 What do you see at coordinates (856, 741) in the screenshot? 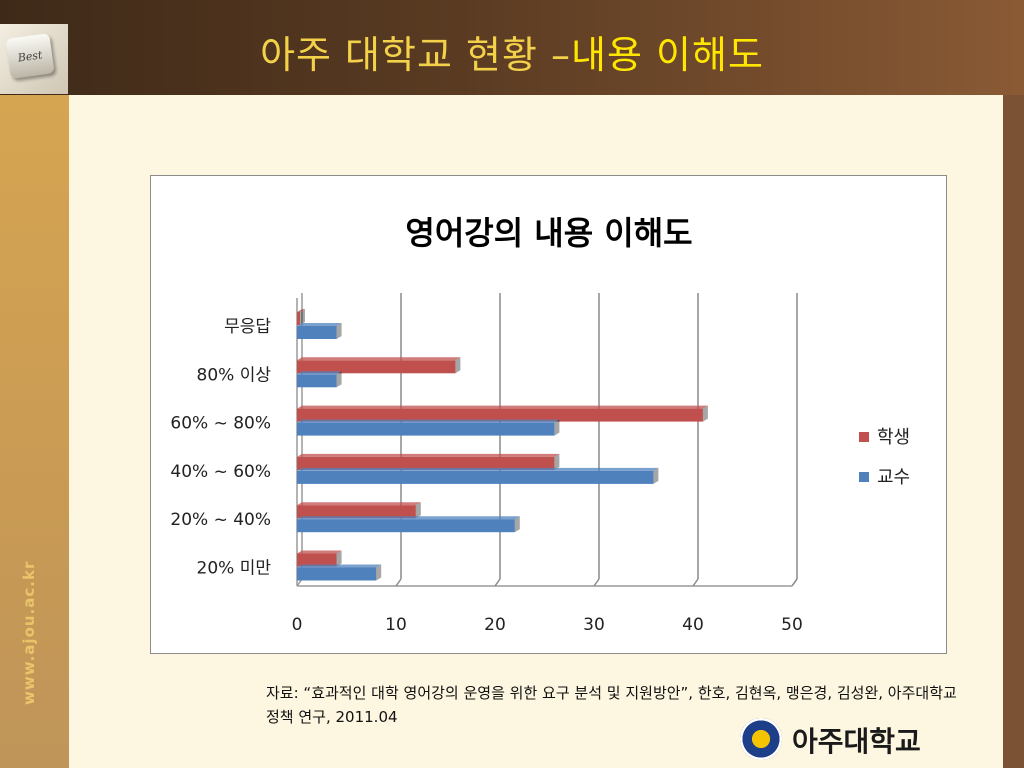
I see `university-name: 아주대학교` at bounding box center [856, 741].